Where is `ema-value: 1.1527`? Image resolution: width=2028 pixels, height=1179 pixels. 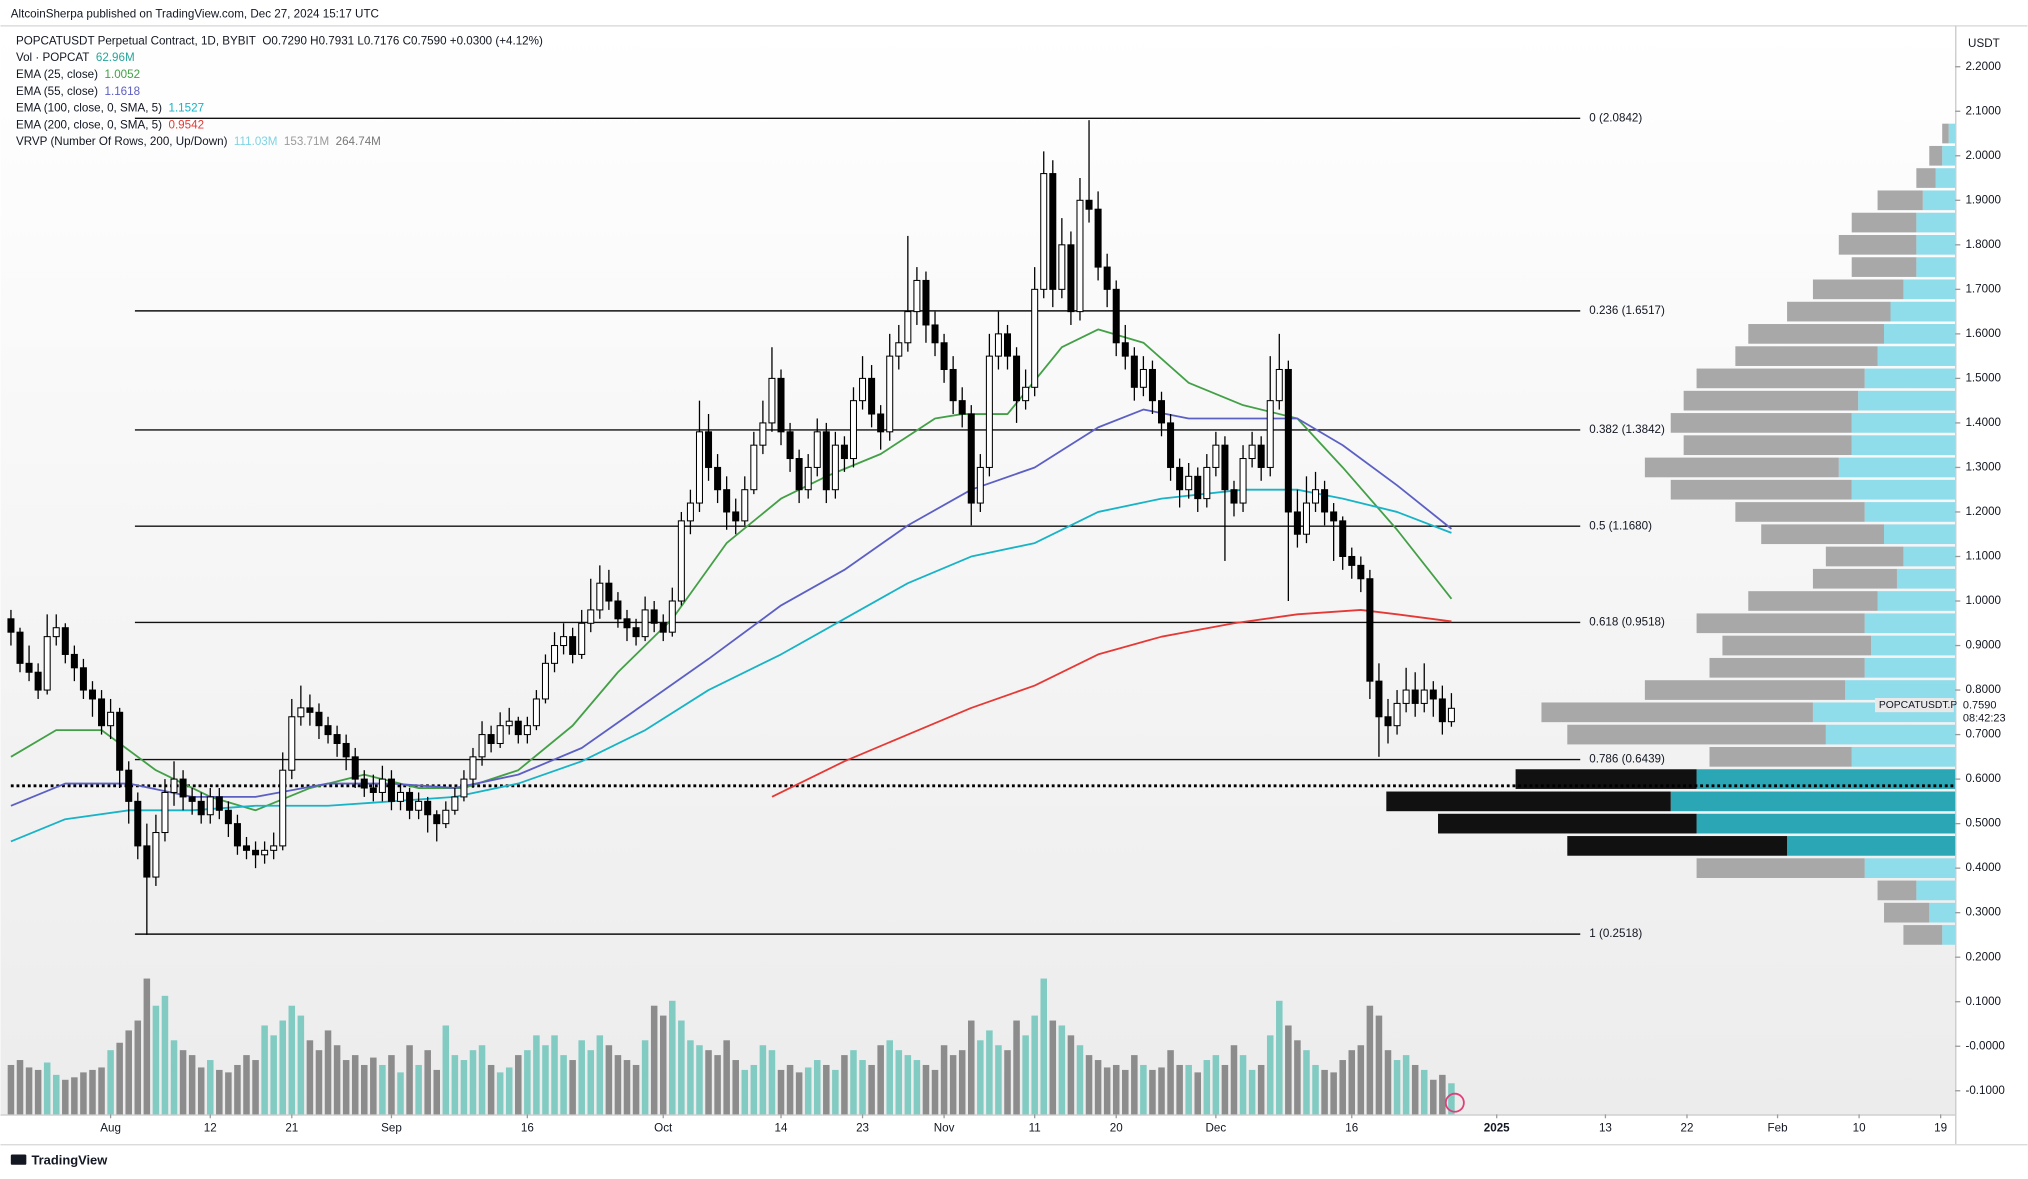
ema-value: 1.1527 is located at coordinates (186, 108).